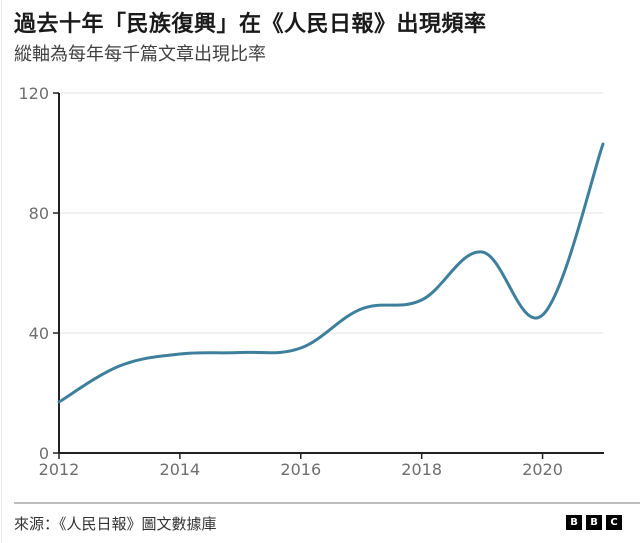 This screenshot has width=640, height=543. I want to click on left-border, so click(1, 271).